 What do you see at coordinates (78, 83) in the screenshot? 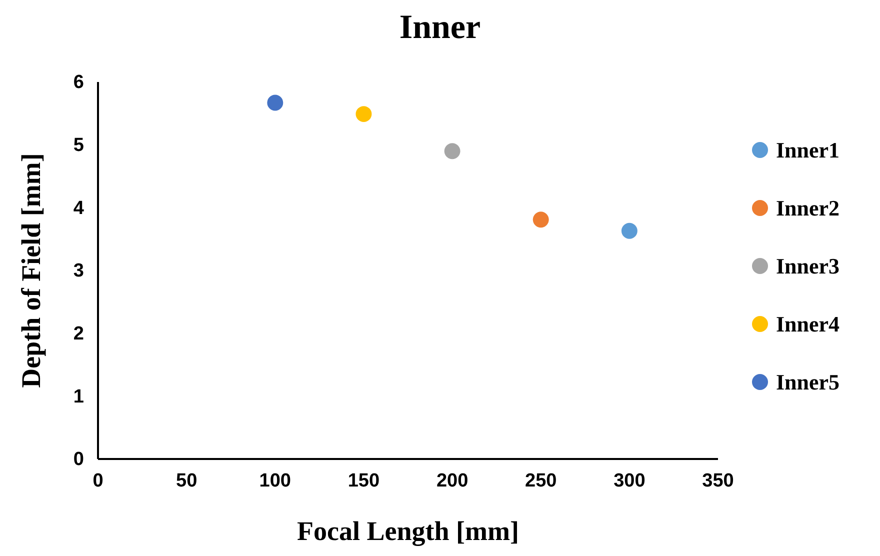
I see `y-tick-label: 6` at bounding box center [78, 83].